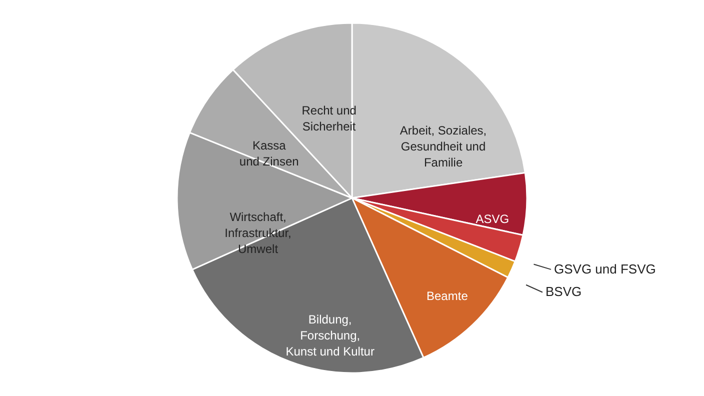 Image resolution: width=704 pixels, height=396 pixels. What do you see at coordinates (330, 335) in the screenshot?
I see `slice-label: Bildung, Forschung, Kunst und Kultur` at bounding box center [330, 335].